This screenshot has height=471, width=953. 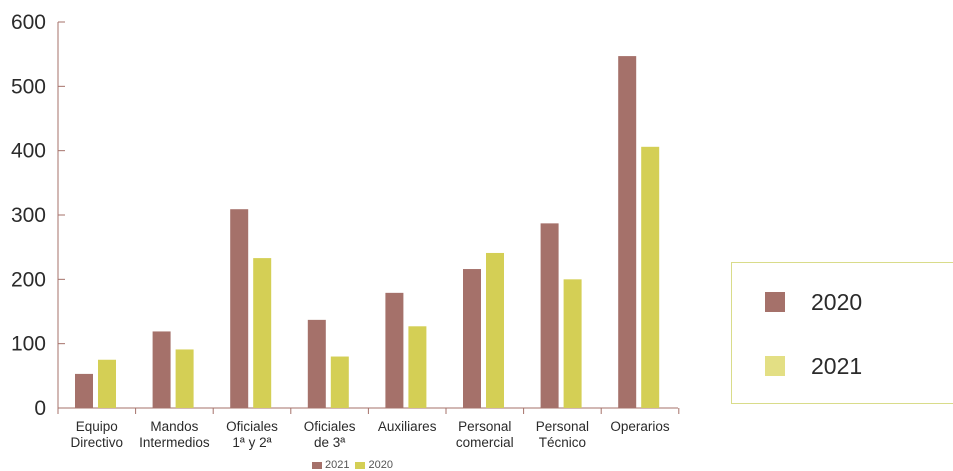 What do you see at coordinates (174, 442) in the screenshot?
I see `x-tick-label: Intermedios` at bounding box center [174, 442].